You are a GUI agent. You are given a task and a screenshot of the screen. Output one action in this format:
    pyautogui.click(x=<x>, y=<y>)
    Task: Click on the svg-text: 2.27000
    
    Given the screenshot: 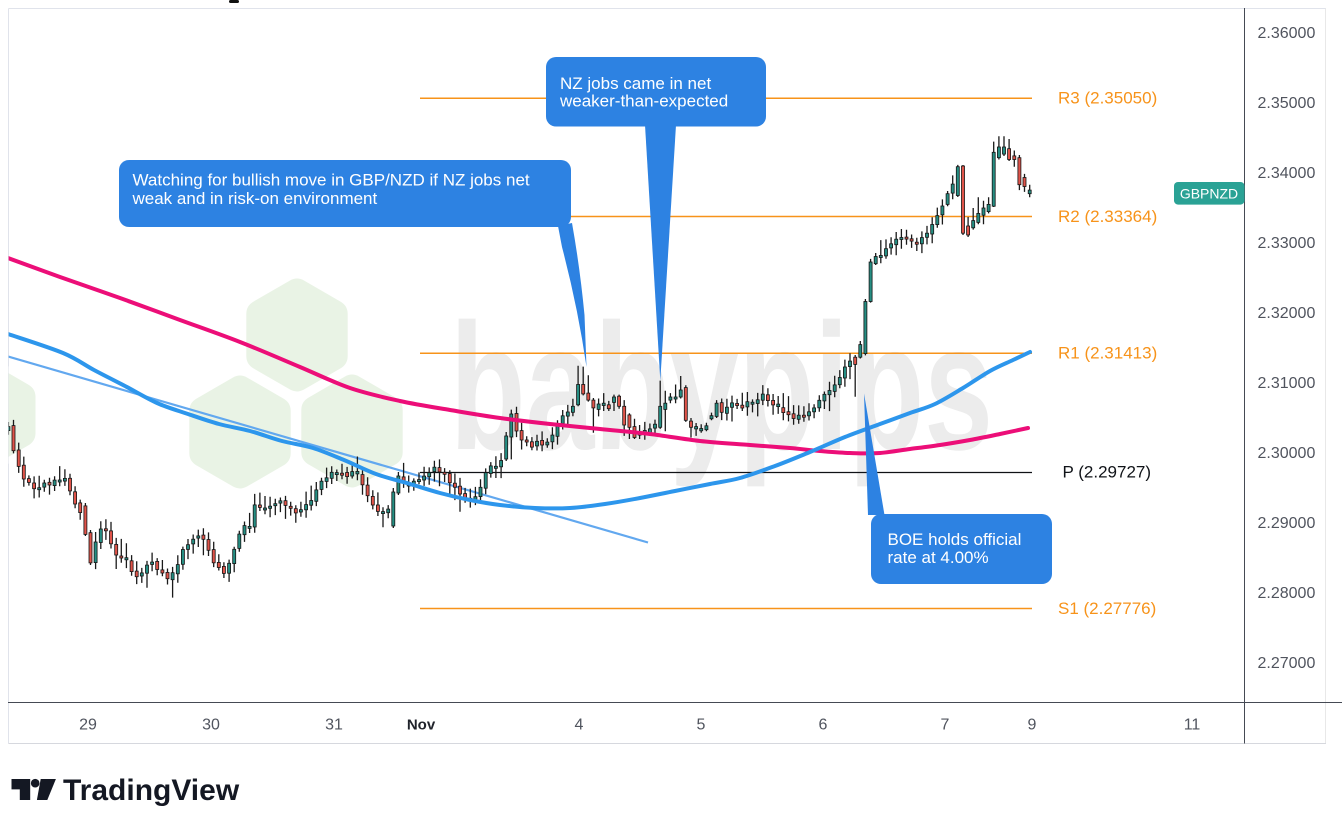 What is the action you would take?
    pyautogui.click(x=1287, y=663)
    